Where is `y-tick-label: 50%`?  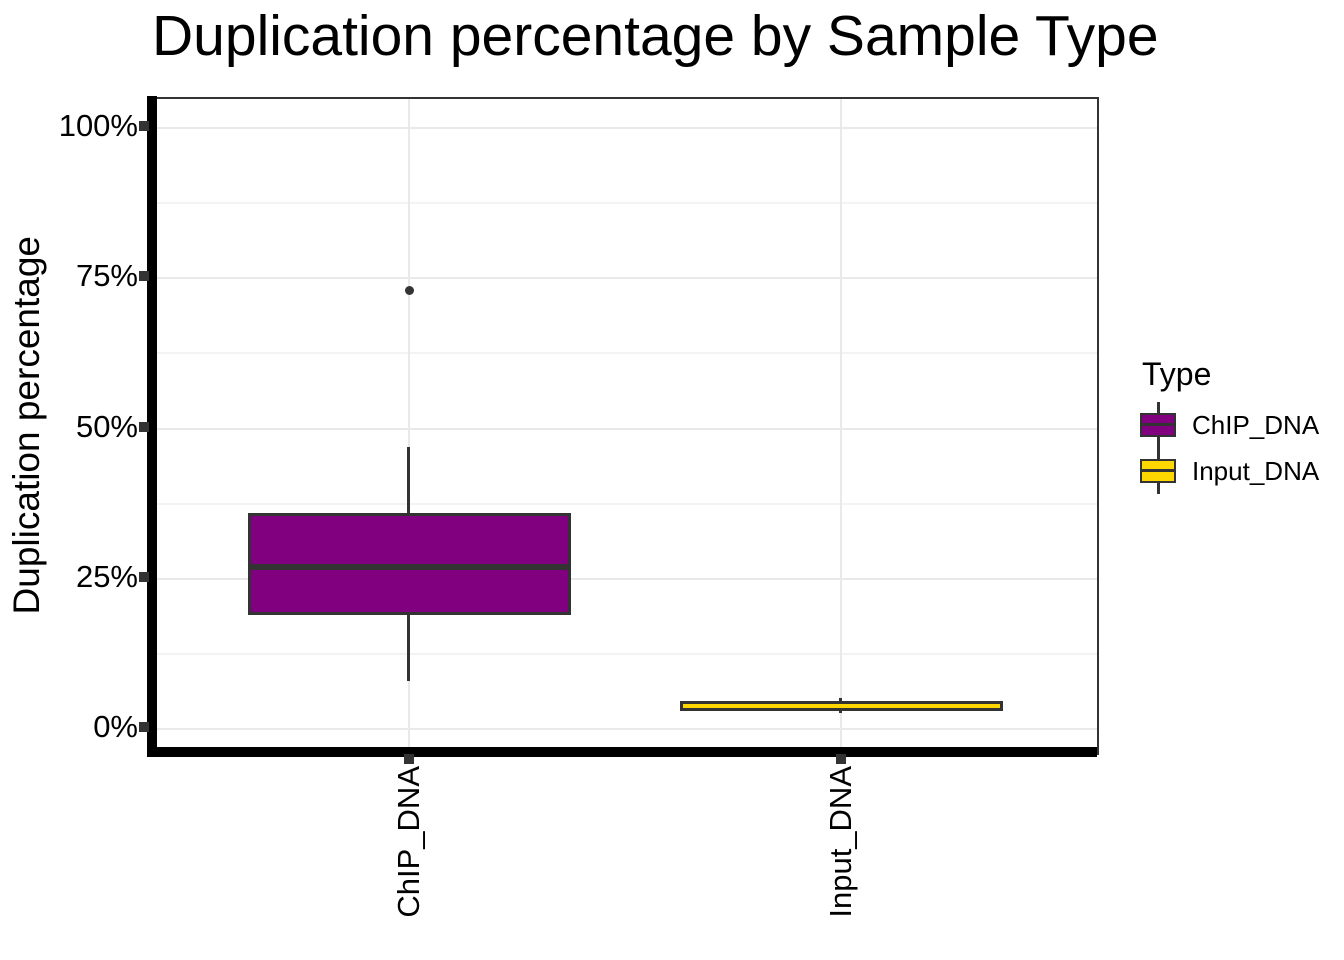 y-tick-label: 50% is located at coordinates (106, 426).